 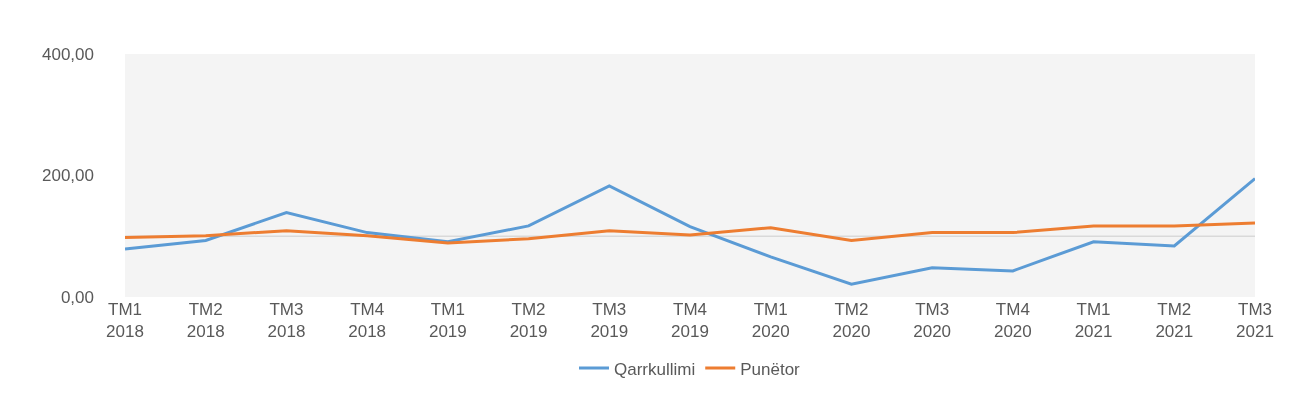 What do you see at coordinates (205, 321) in the screenshot?
I see `x-tick-label: TM2 2018` at bounding box center [205, 321].